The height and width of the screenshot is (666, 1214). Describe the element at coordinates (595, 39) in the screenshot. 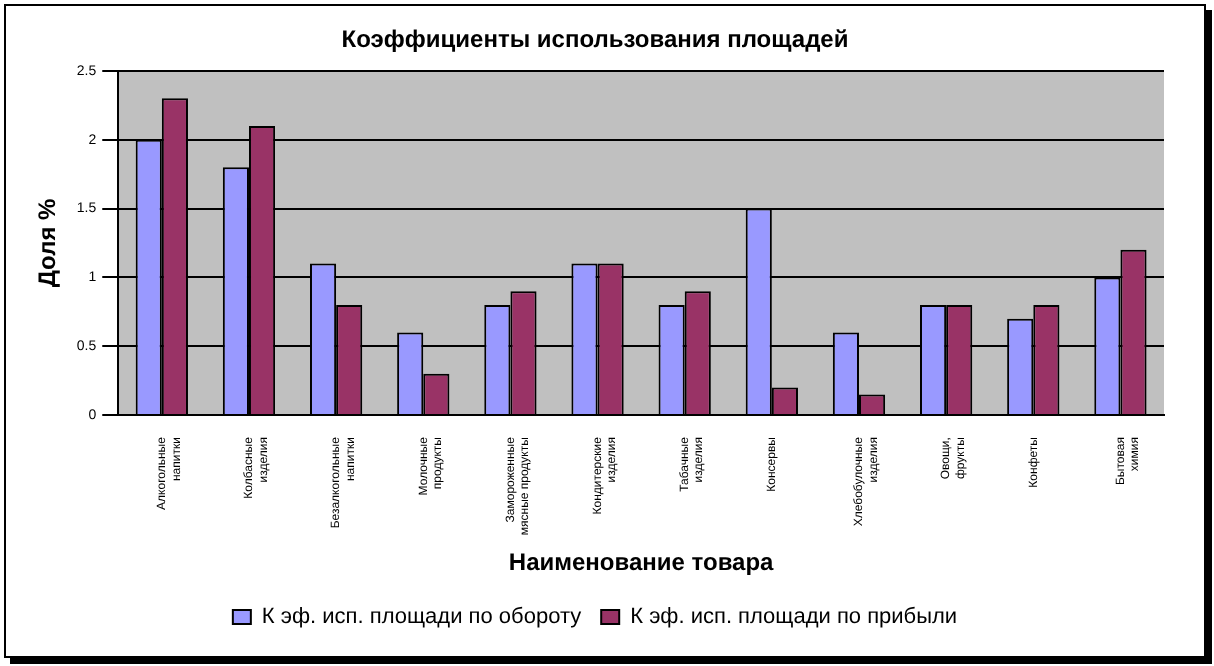

I see `chart-title: Коэффициенты использования площадей` at that location.